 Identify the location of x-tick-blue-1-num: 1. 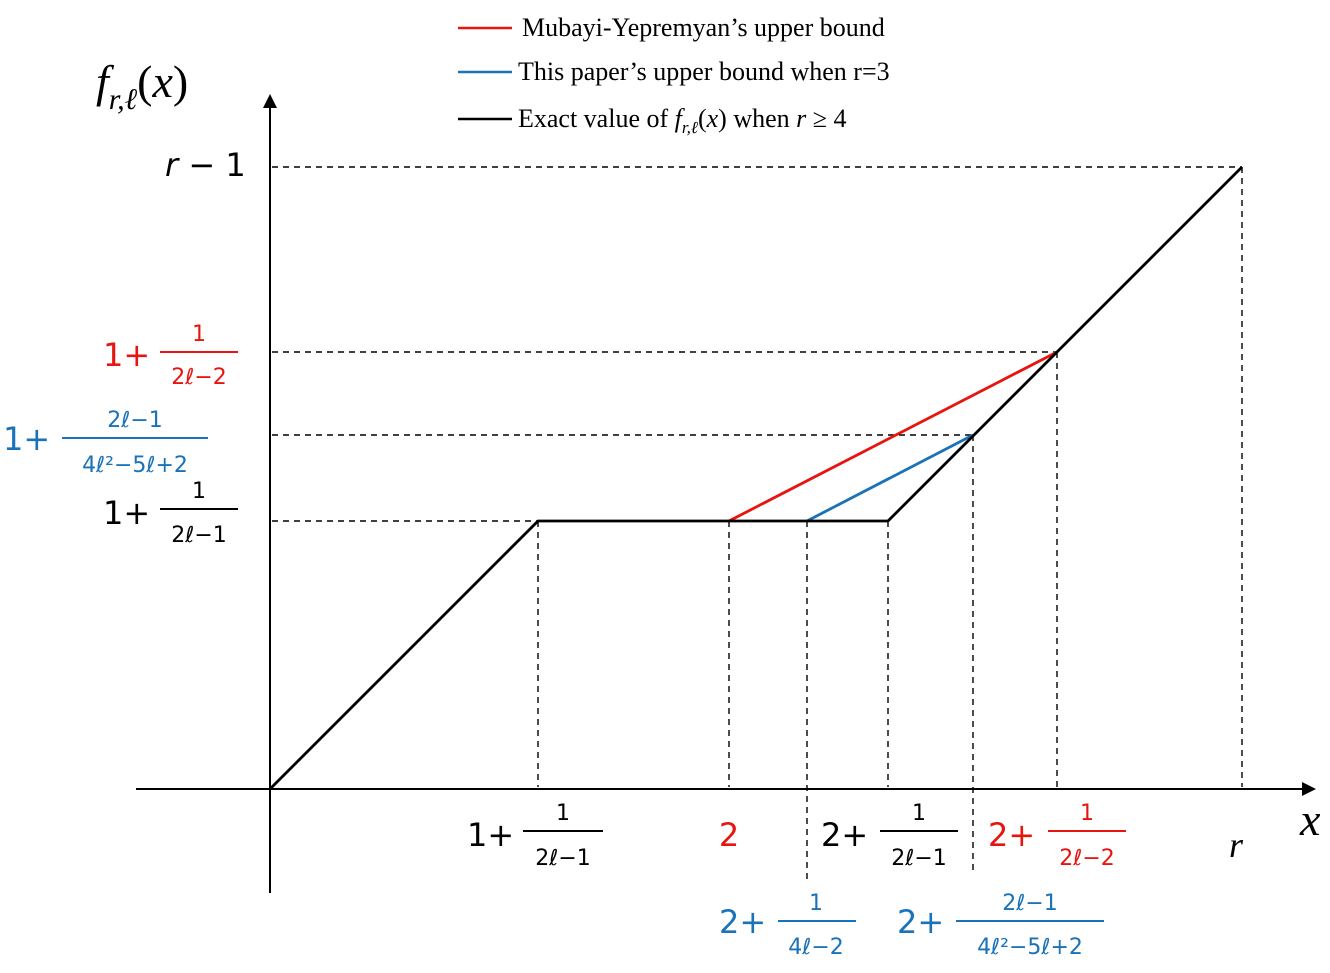
(816, 903).